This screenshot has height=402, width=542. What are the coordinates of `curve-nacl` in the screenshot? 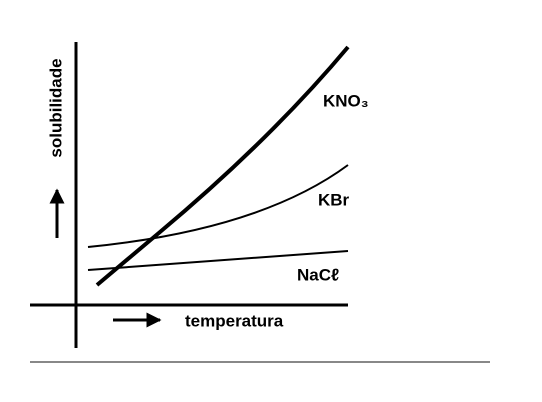 It's located at (218, 260).